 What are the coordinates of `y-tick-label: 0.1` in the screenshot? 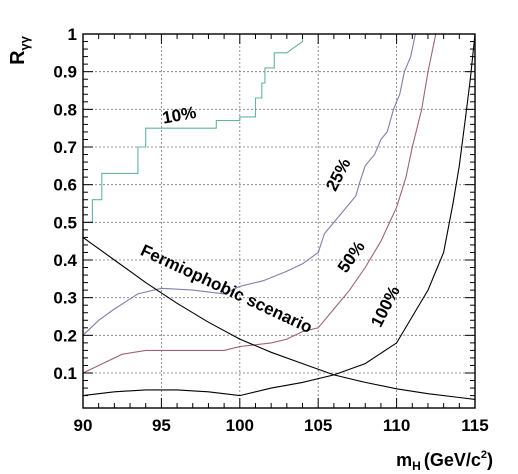 It's located at (65, 373).